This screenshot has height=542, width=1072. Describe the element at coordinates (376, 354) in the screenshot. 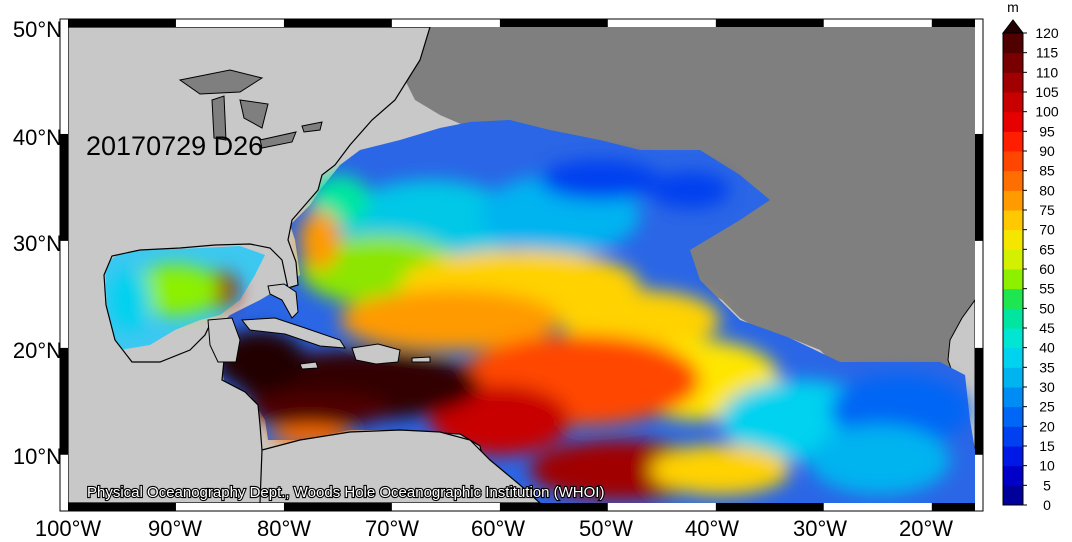

I see `hispaniola` at that location.